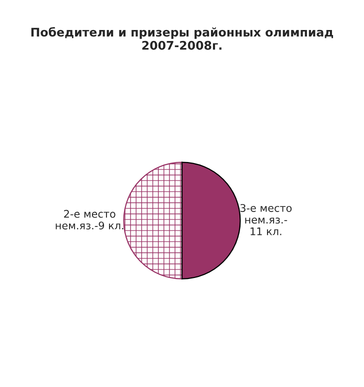  Describe the element at coordinates (90, 220) in the screenshot. I see `slice-label: 2-е место нем.яз.-9 кл.` at that location.